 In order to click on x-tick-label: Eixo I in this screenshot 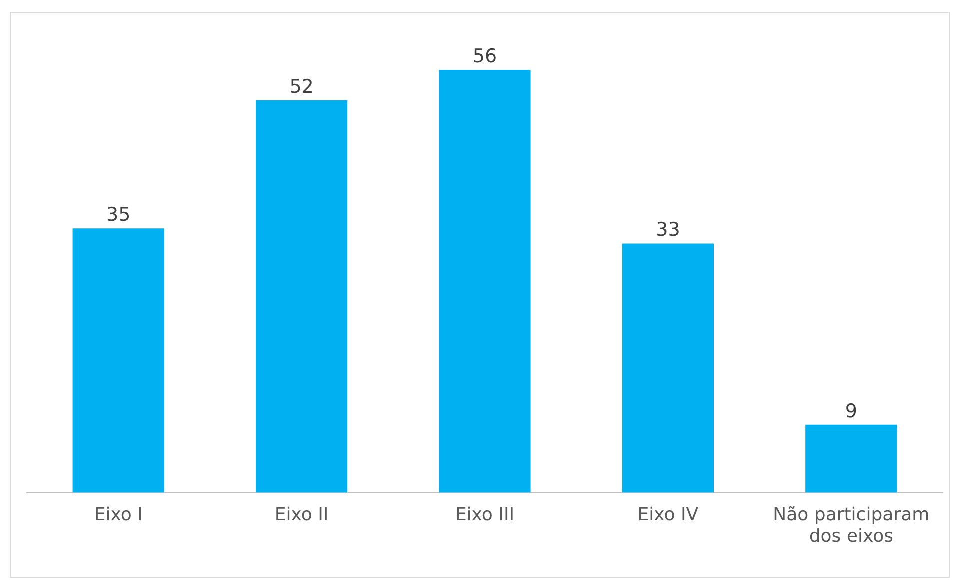, I will do `click(118, 515)`.